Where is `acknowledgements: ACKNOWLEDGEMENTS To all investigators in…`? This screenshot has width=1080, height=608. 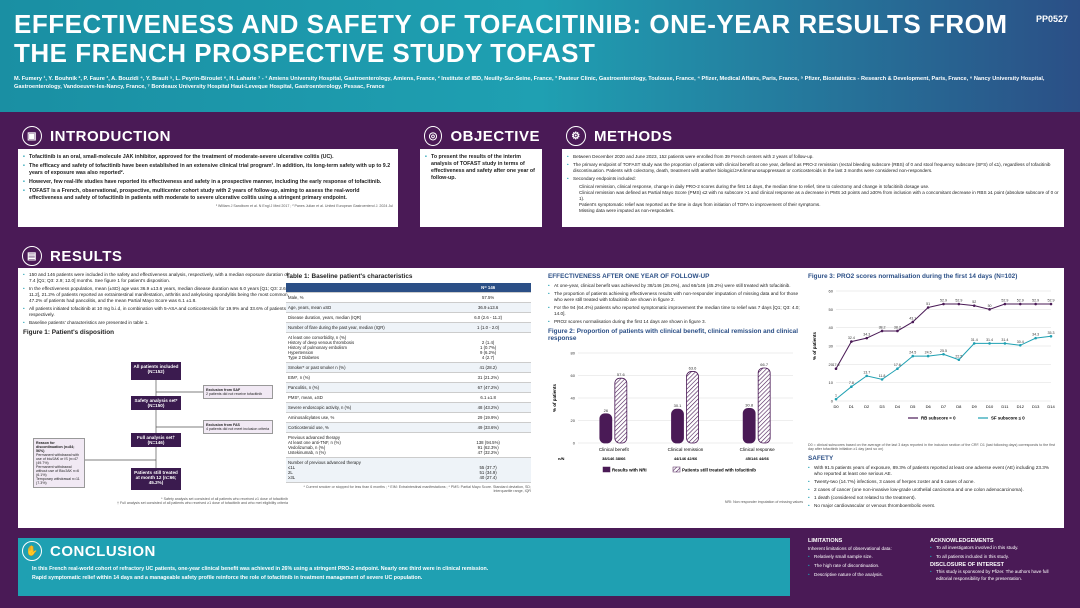
acknowledgements: ACKNOWLEDGEMENTS To all investigators in… is located at coordinates (997, 561).